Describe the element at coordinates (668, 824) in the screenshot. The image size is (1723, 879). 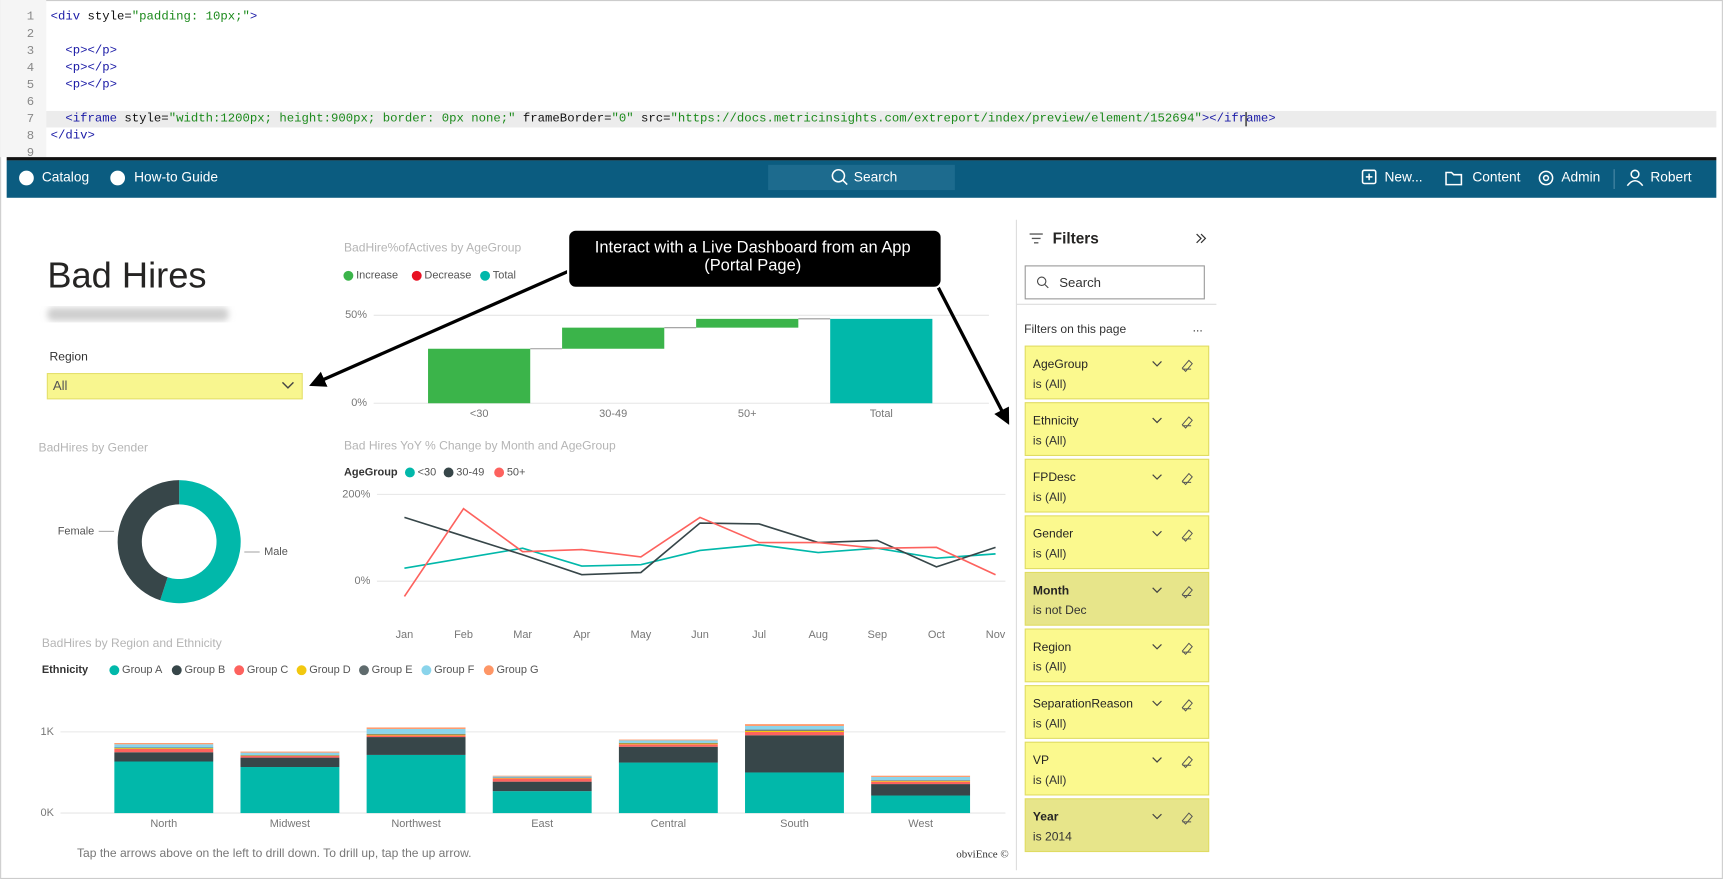
I see `x-tick-label: Central` at that location.